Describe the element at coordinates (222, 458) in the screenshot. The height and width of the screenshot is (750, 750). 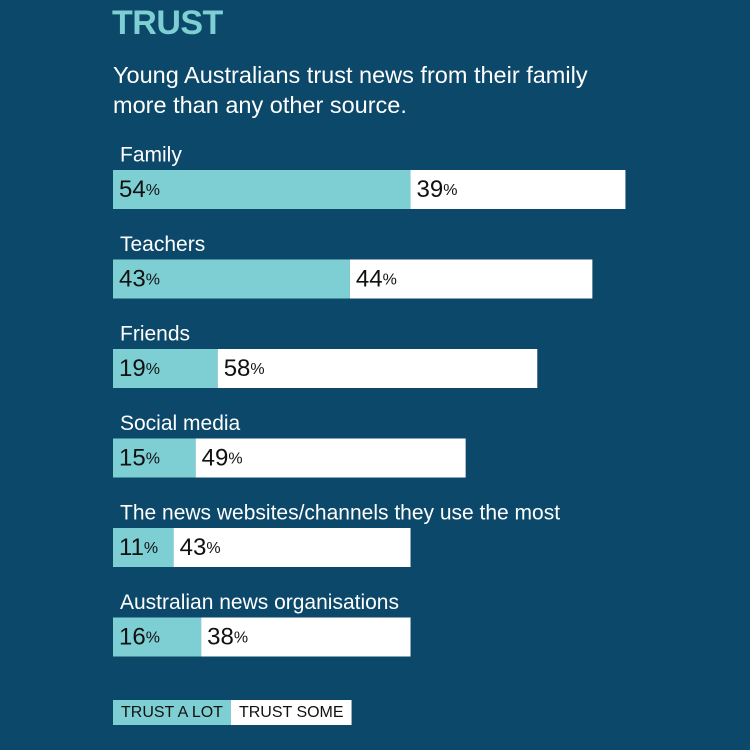
I see `data-label: 49%` at that location.